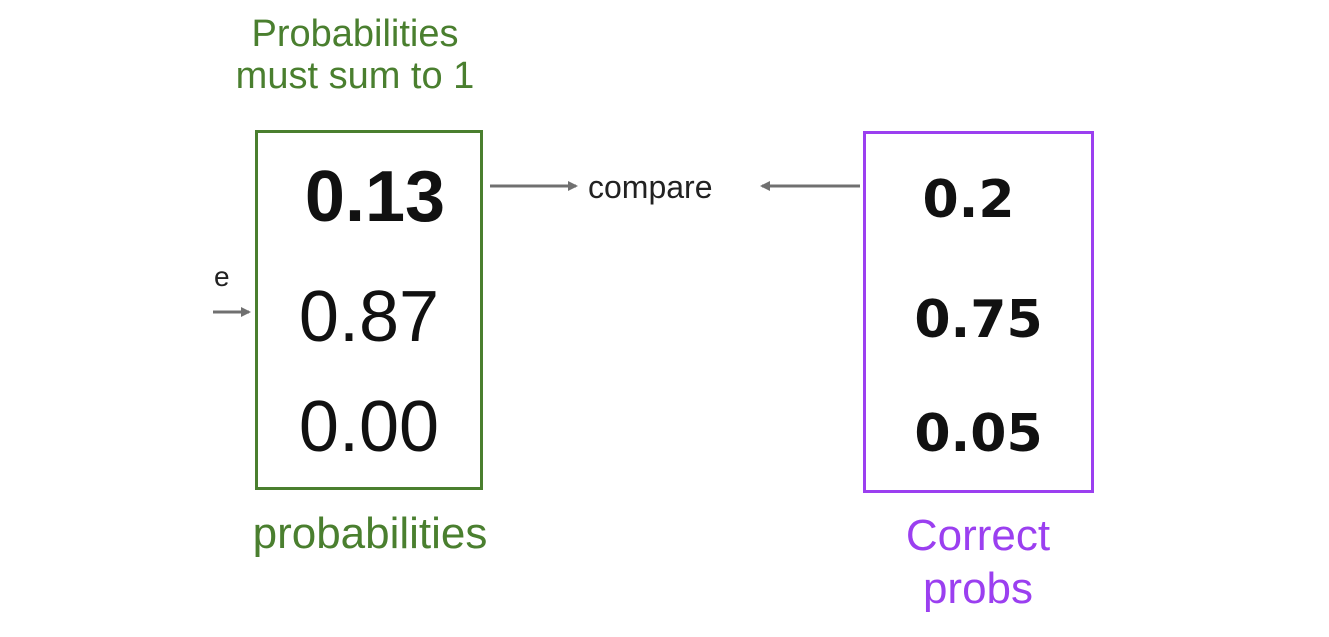 This screenshot has height=637, width=1329. Describe the element at coordinates (968, 200) in the screenshot. I see `target-value: 0.2` at that location.